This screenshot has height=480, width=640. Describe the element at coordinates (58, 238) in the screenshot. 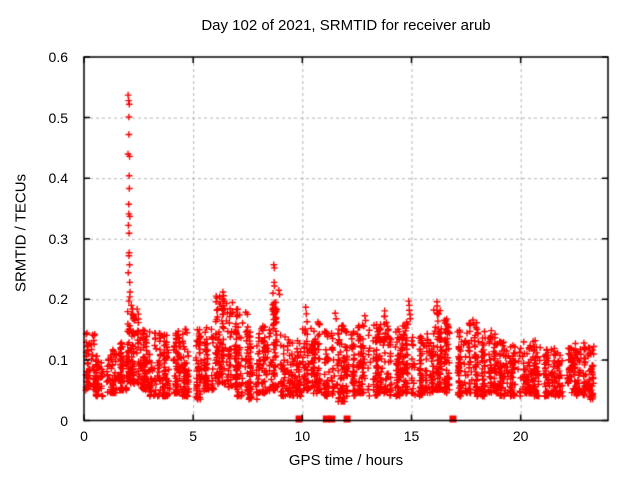

I see `y-tick-label: 0.3` at that location.